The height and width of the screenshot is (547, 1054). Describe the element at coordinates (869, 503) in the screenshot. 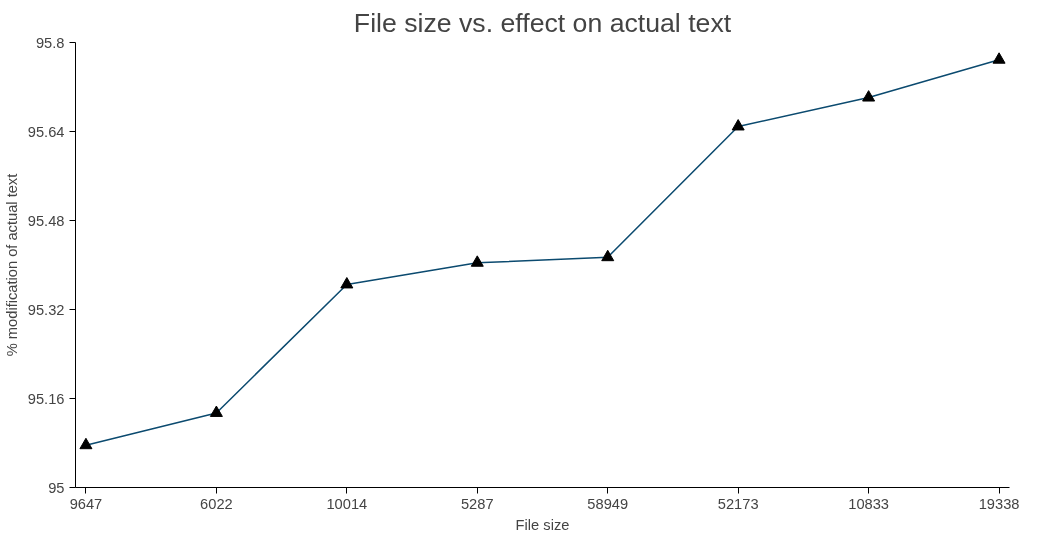

I see `x-tick-label: 10833` at that location.